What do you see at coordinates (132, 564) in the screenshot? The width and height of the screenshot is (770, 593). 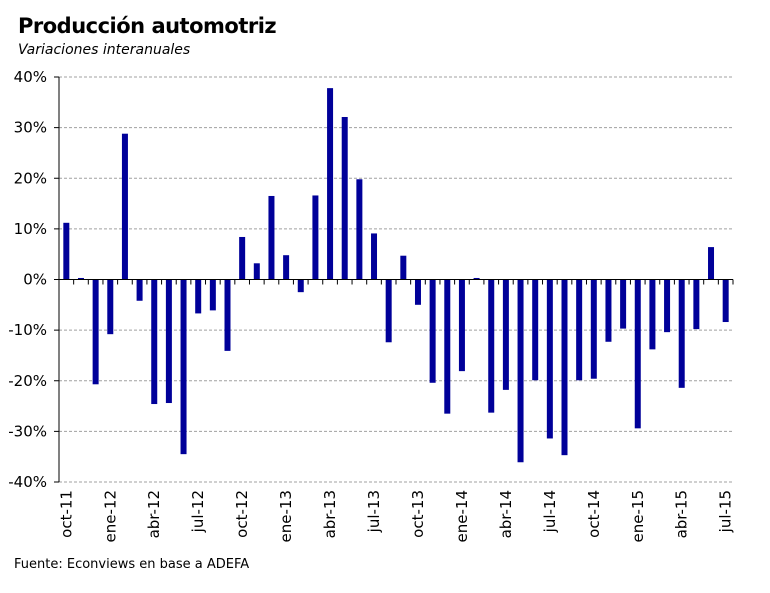 I see `source-note: Fuente: Econviews en base a ADEFA` at bounding box center [132, 564].